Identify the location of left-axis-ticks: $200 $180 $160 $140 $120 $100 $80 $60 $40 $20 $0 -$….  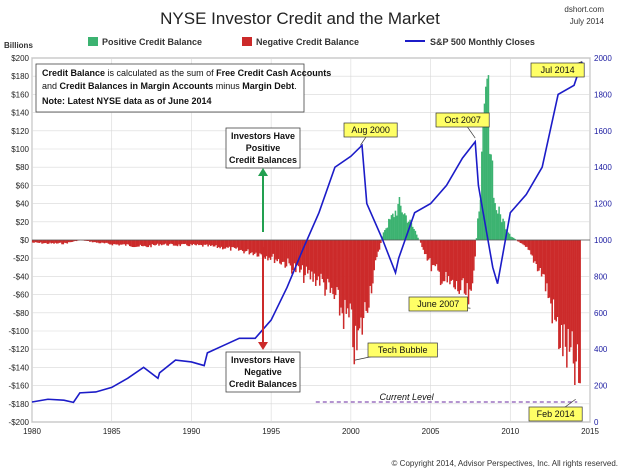
(19, 240).